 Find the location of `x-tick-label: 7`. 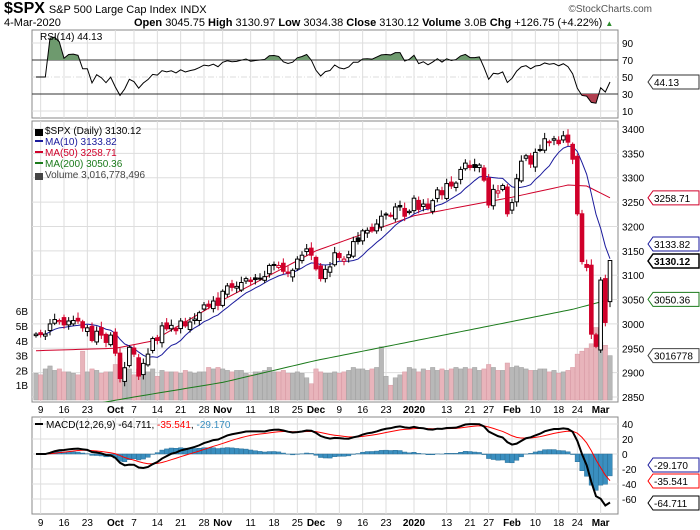

x-tick-label: 7 is located at coordinates (134, 523).